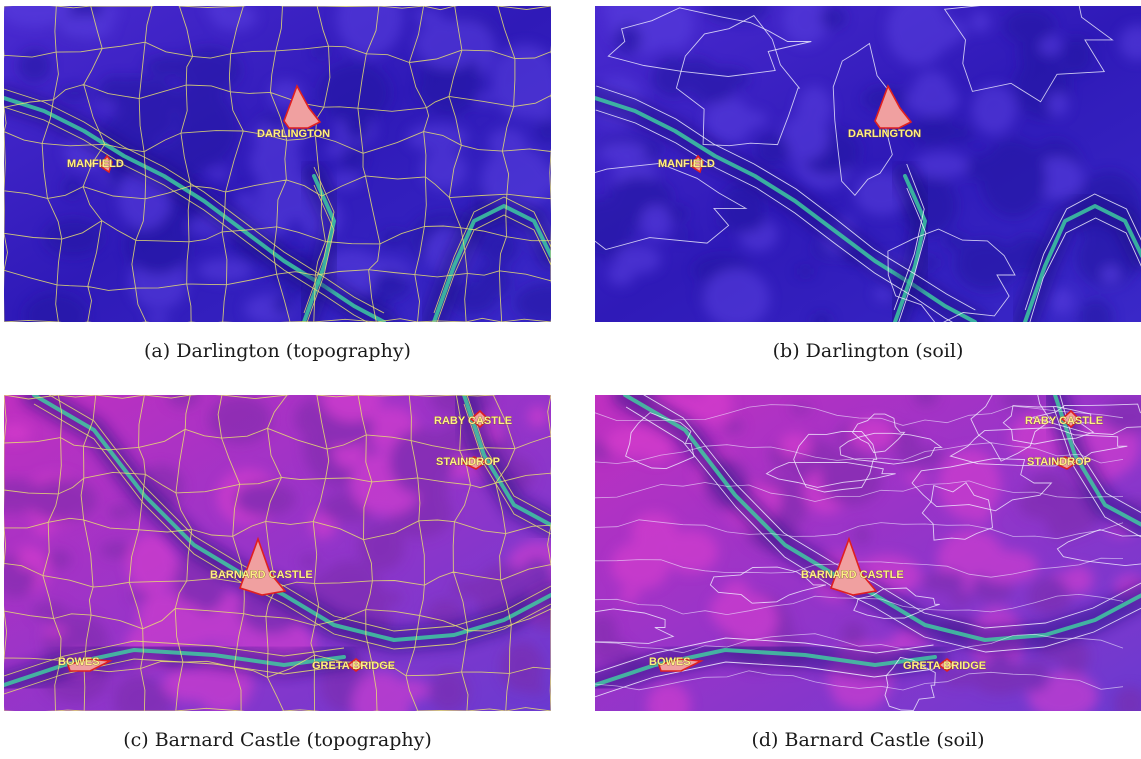 This screenshot has height=759, width=1141. Describe the element at coordinates (868, 351) in the screenshot. I see `caption-b: (b) Darlington (soil)` at that location.